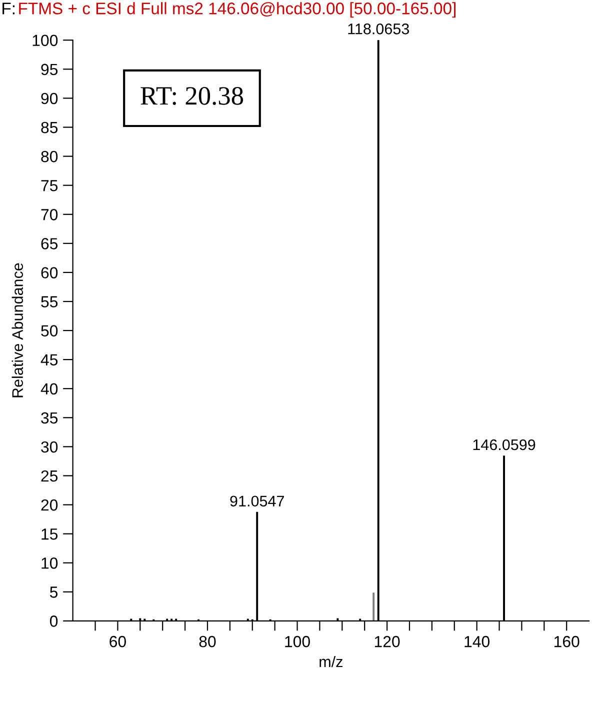  What do you see at coordinates (54, 621) in the screenshot?
I see `y-tick-label: 0` at bounding box center [54, 621].